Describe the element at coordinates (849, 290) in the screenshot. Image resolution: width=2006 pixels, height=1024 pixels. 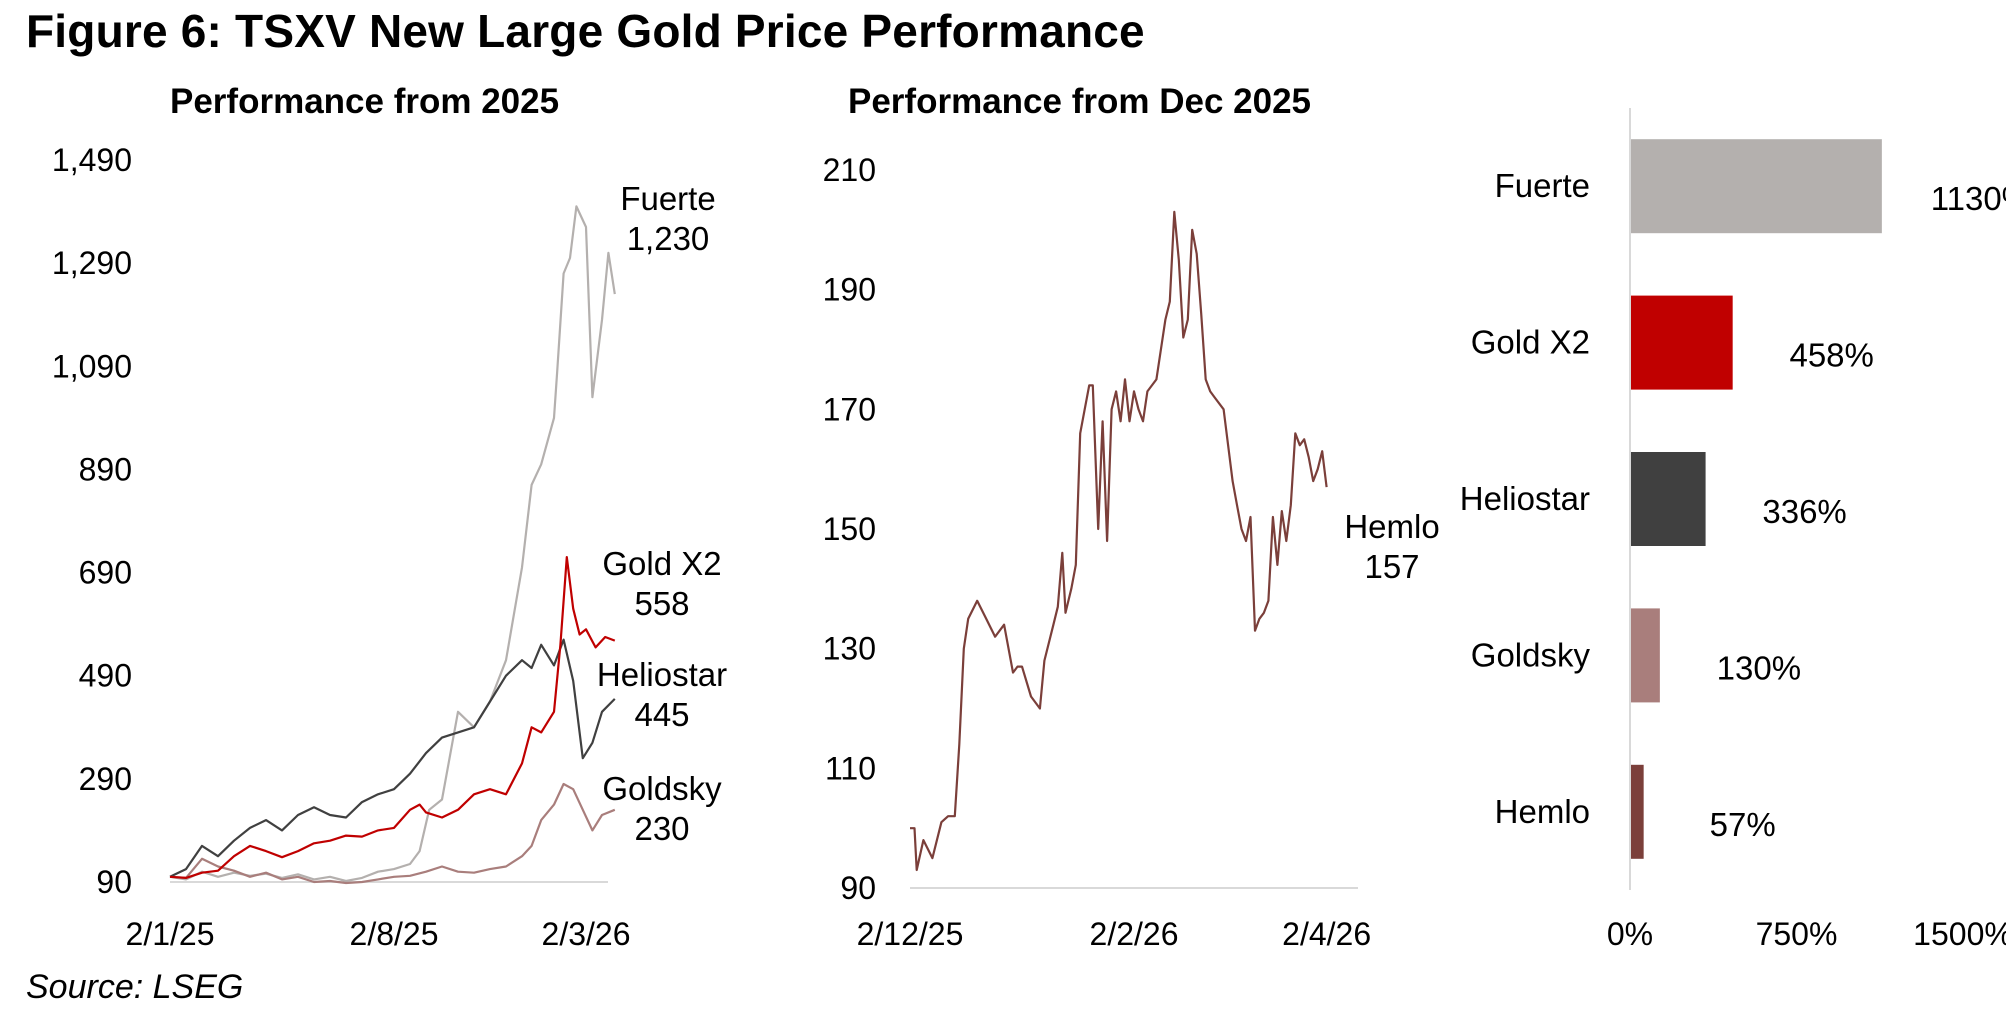
I see `middle-y-tick-label: 190` at that location.